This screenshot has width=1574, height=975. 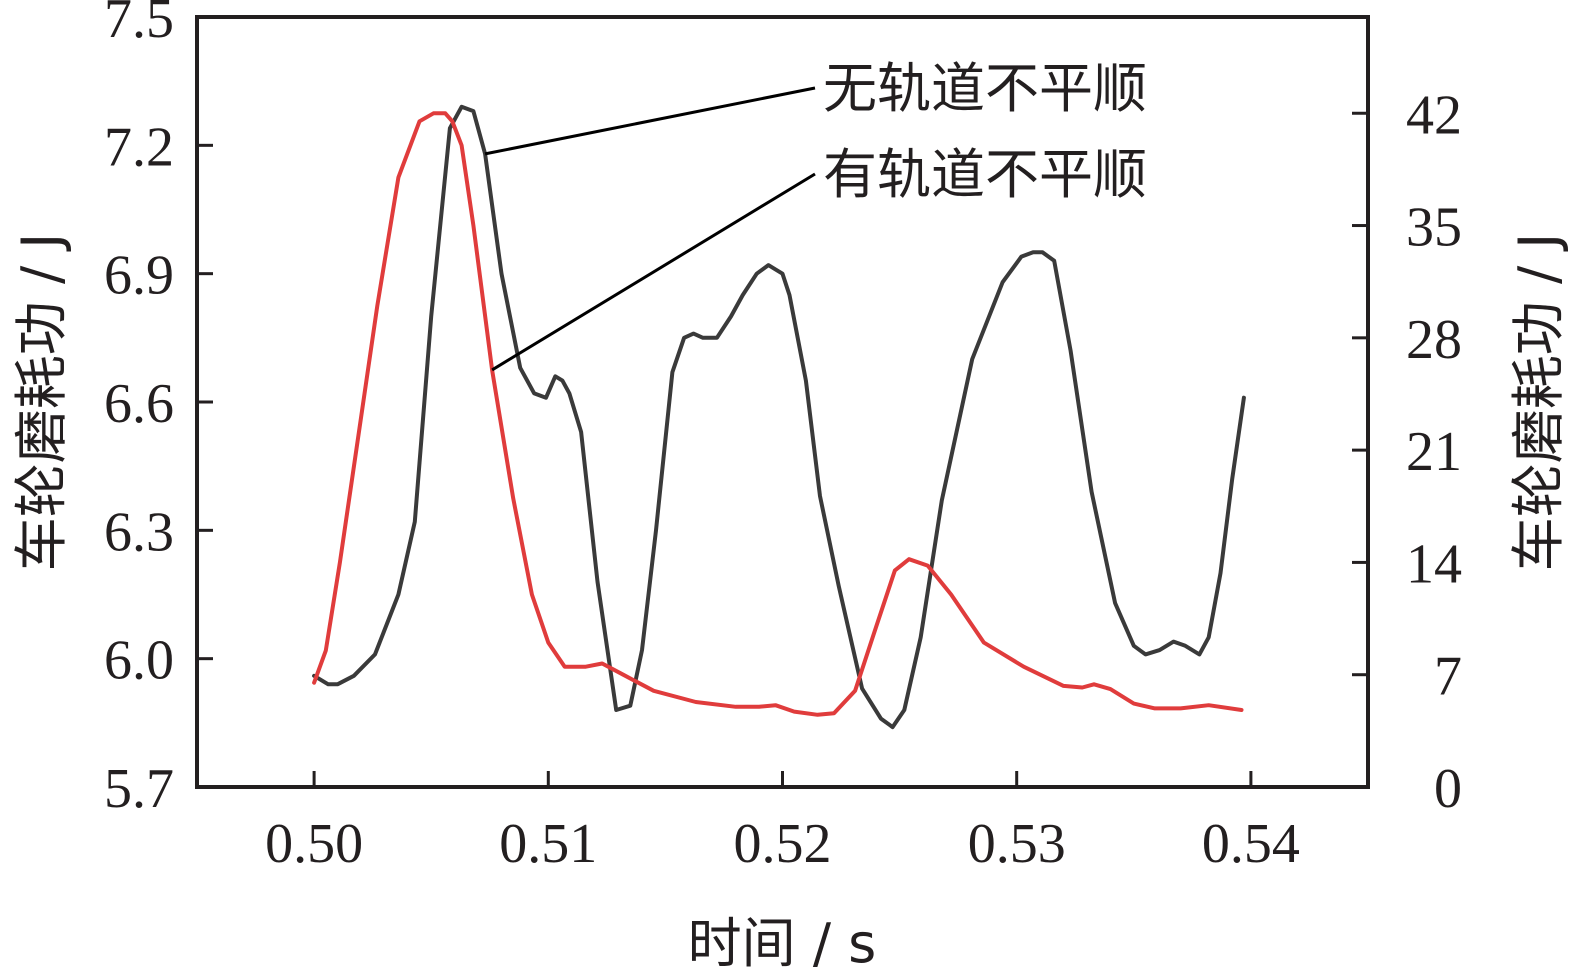 I want to click on left-y-axis-ticks: 5.7 6.0 6.3 6.6 6.9 7.2 7.5, so click(x=158, y=410).